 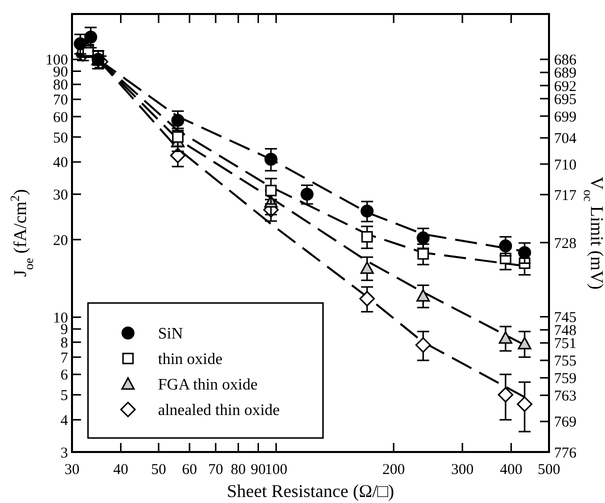 I want to click on y-tick-label: 60, so click(x=60, y=118).